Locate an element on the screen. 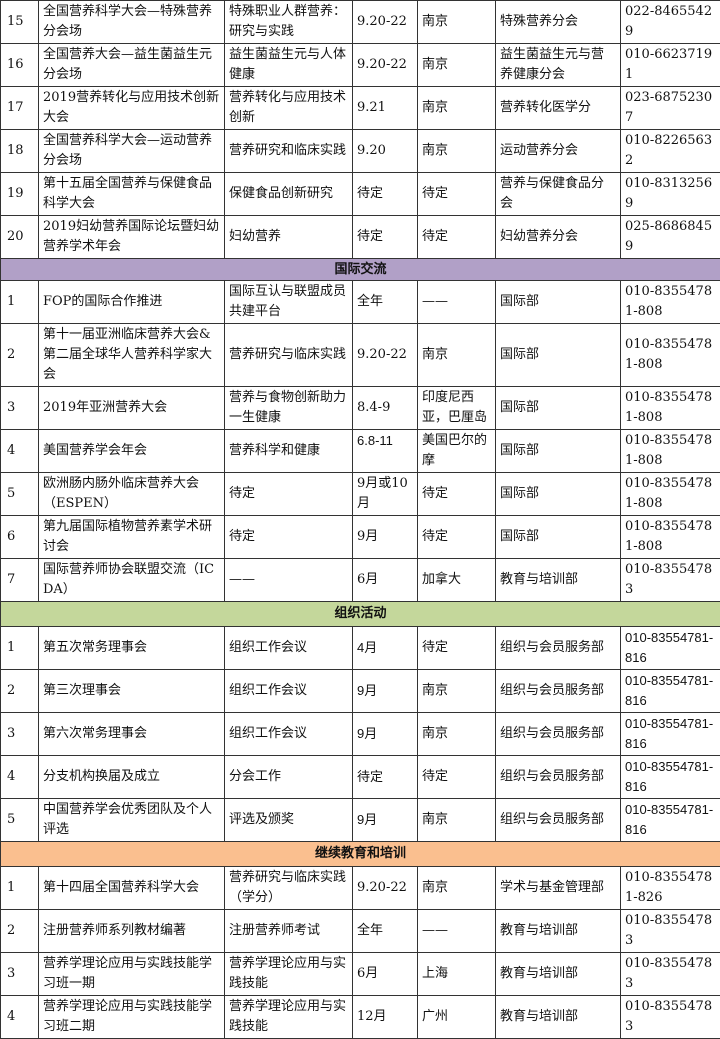 The height and width of the screenshot is (1039, 720). topic-cell: 营养转化与应用技术创新 is located at coordinates (289, 108).